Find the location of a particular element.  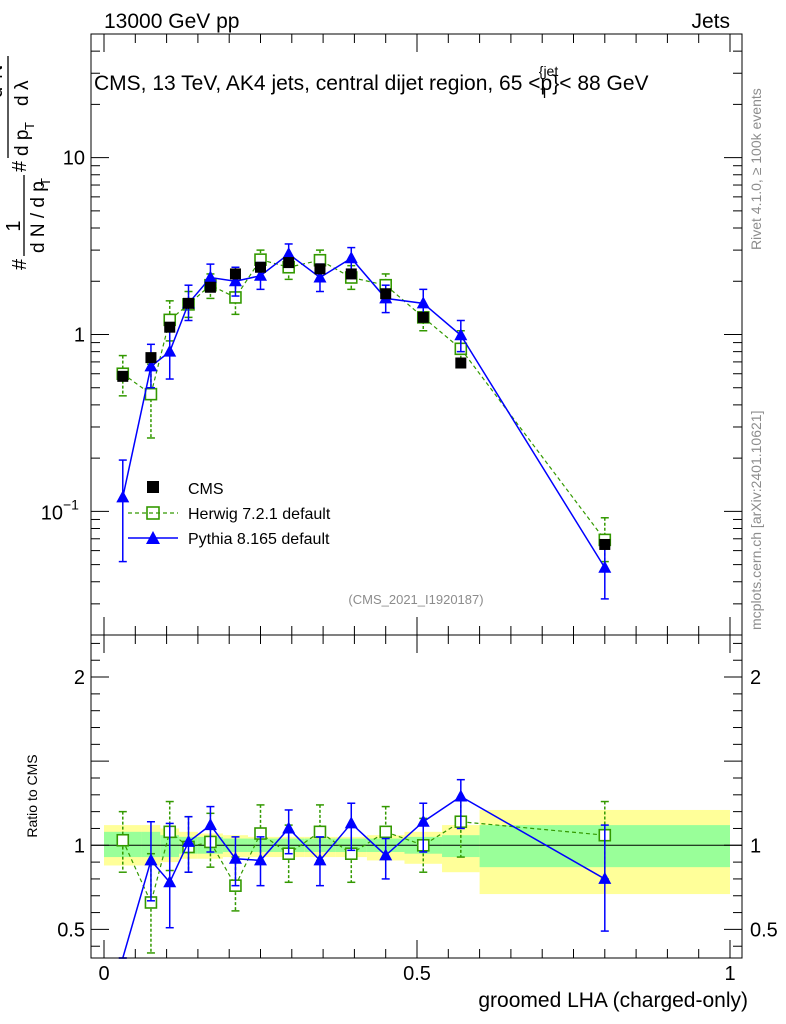

ylabel-dl: d is located at coordinates (22, 100).